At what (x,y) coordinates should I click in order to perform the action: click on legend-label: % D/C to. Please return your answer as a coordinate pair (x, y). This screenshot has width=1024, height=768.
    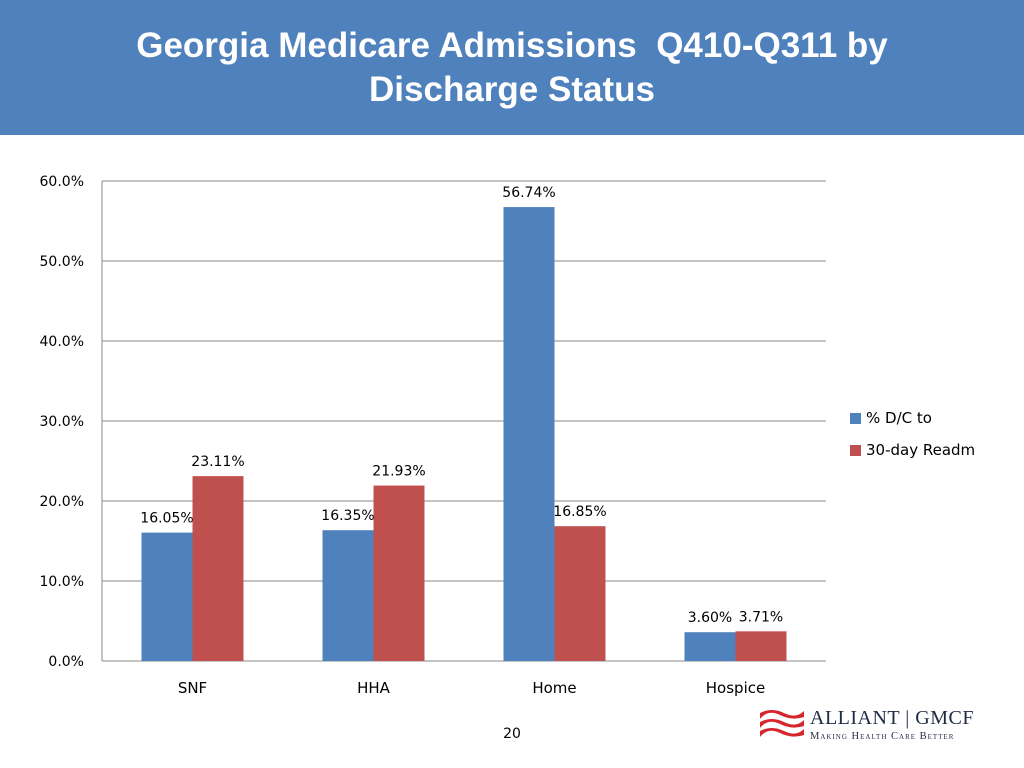
    Looking at the image, I should click on (899, 418).